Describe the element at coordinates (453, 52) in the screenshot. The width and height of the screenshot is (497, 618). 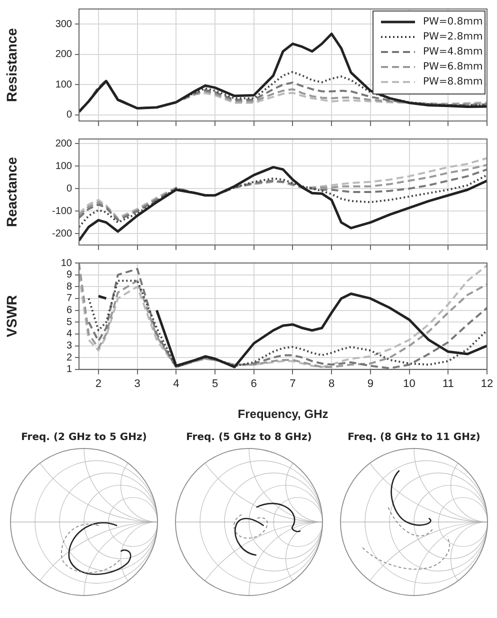
I see `legend-label: PW=4.8mm` at that location.